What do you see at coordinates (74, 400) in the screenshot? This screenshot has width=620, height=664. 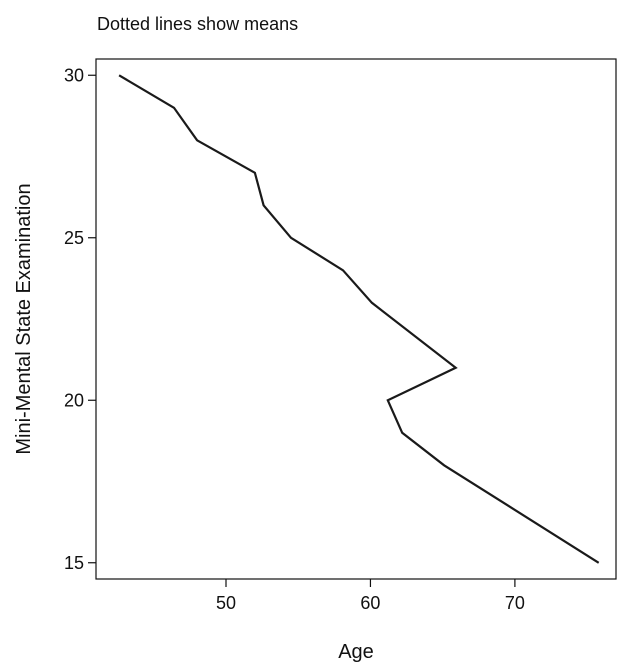 I see `y-tick-label: 20` at bounding box center [74, 400].